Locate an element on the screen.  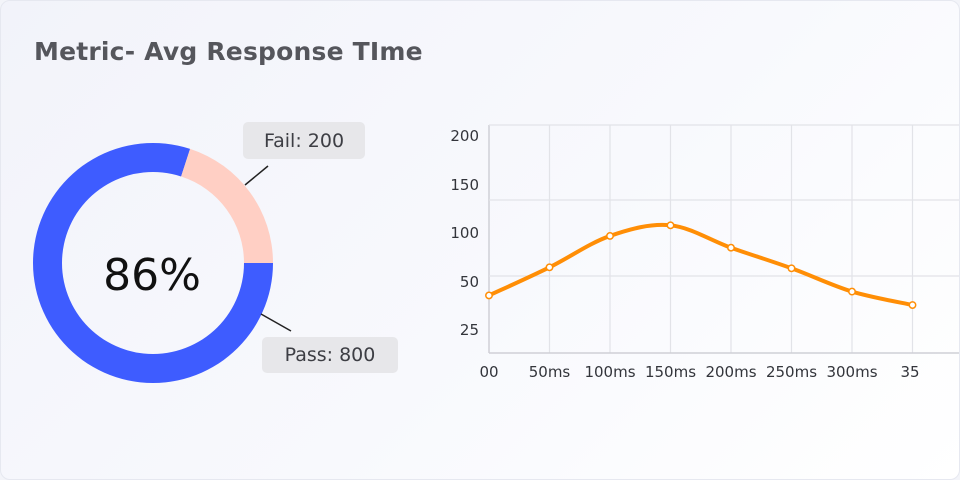
y-tick-label: 100 is located at coordinates (464, 233).